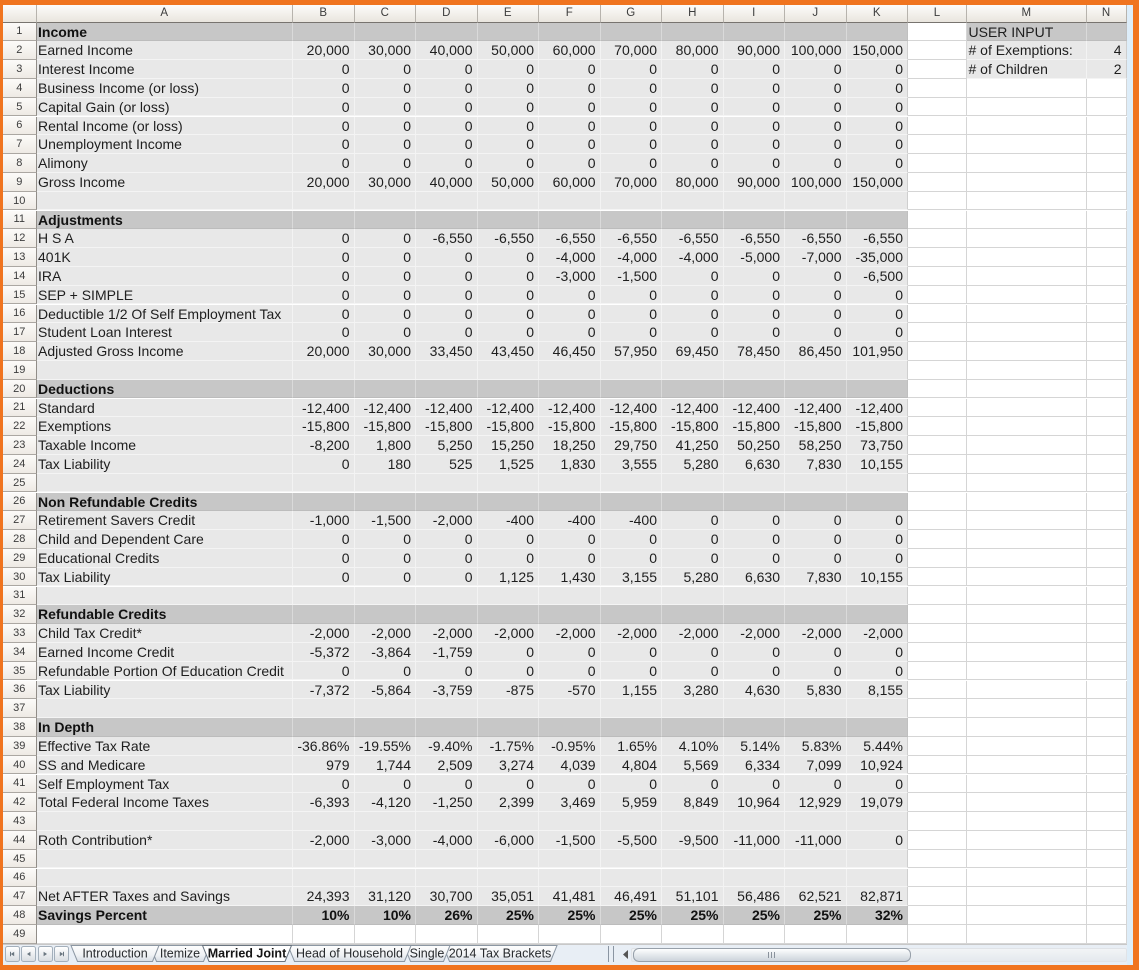 Image resolution: width=1139 pixels, height=970 pixels. What do you see at coordinates (180, 953) in the screenshot?
I see `svg-text: Itemize` at bounding box center [180, 953].